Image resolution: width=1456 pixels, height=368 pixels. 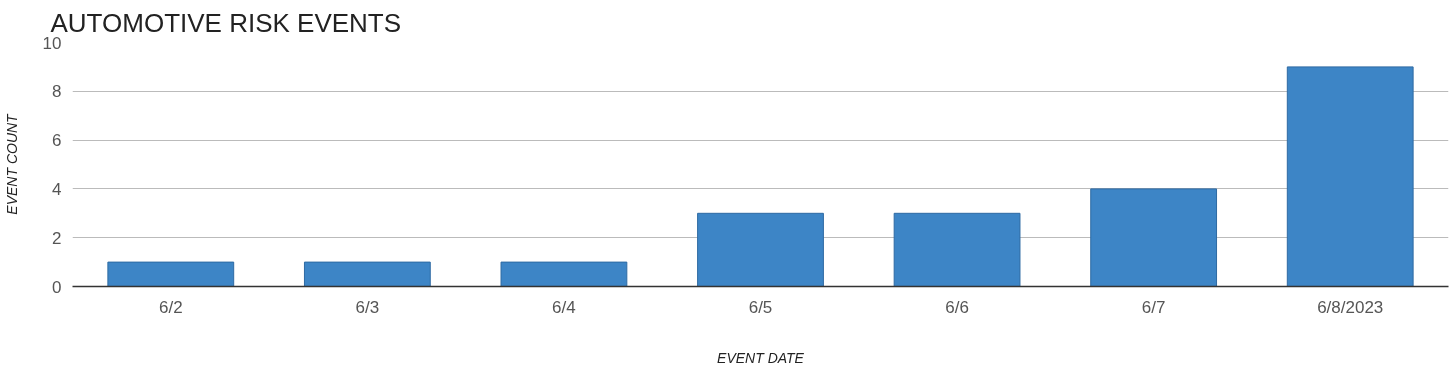 What do you see at coordinates (57, 92) in the screenshot?
I see `y-tick-label: 8` at bounding box center [57, 92].